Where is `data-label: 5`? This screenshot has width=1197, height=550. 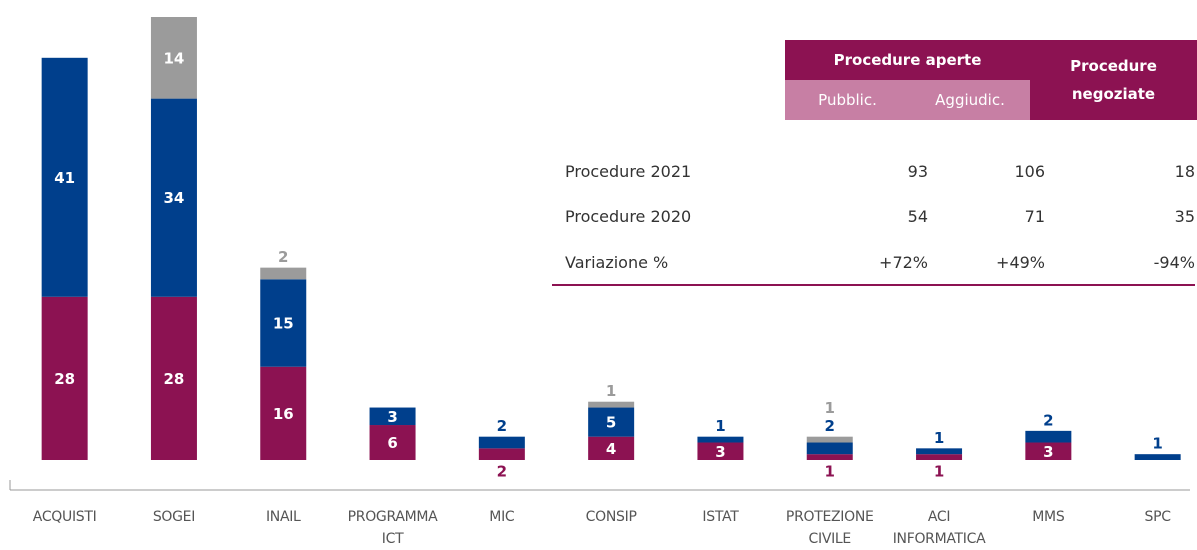
data-label: 5 is located at coordinates (611, 423).